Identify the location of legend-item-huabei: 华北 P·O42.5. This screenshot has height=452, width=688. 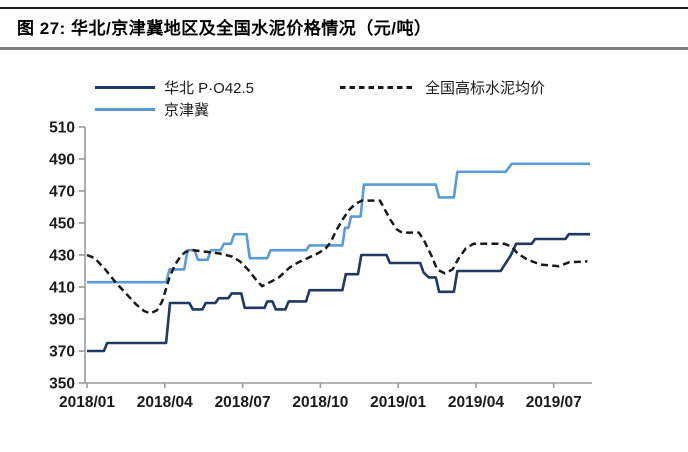
(174, 87).